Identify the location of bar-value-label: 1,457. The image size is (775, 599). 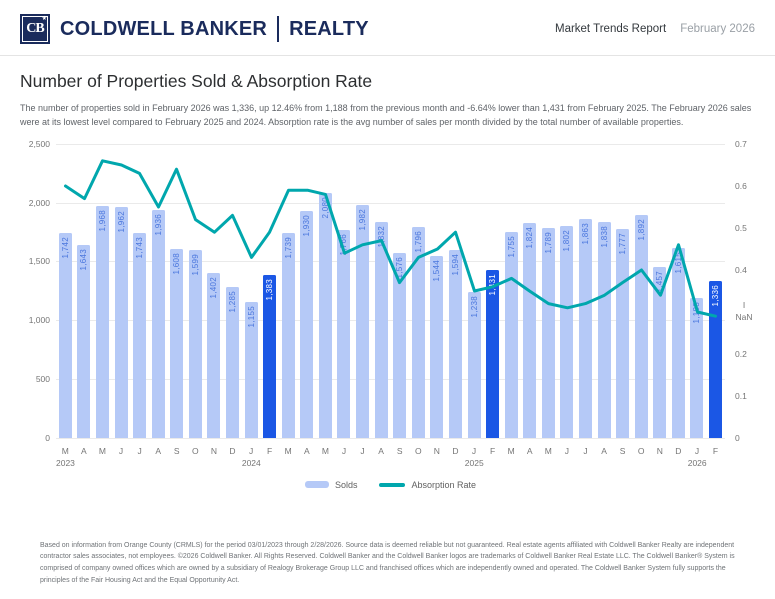
(660, 281).